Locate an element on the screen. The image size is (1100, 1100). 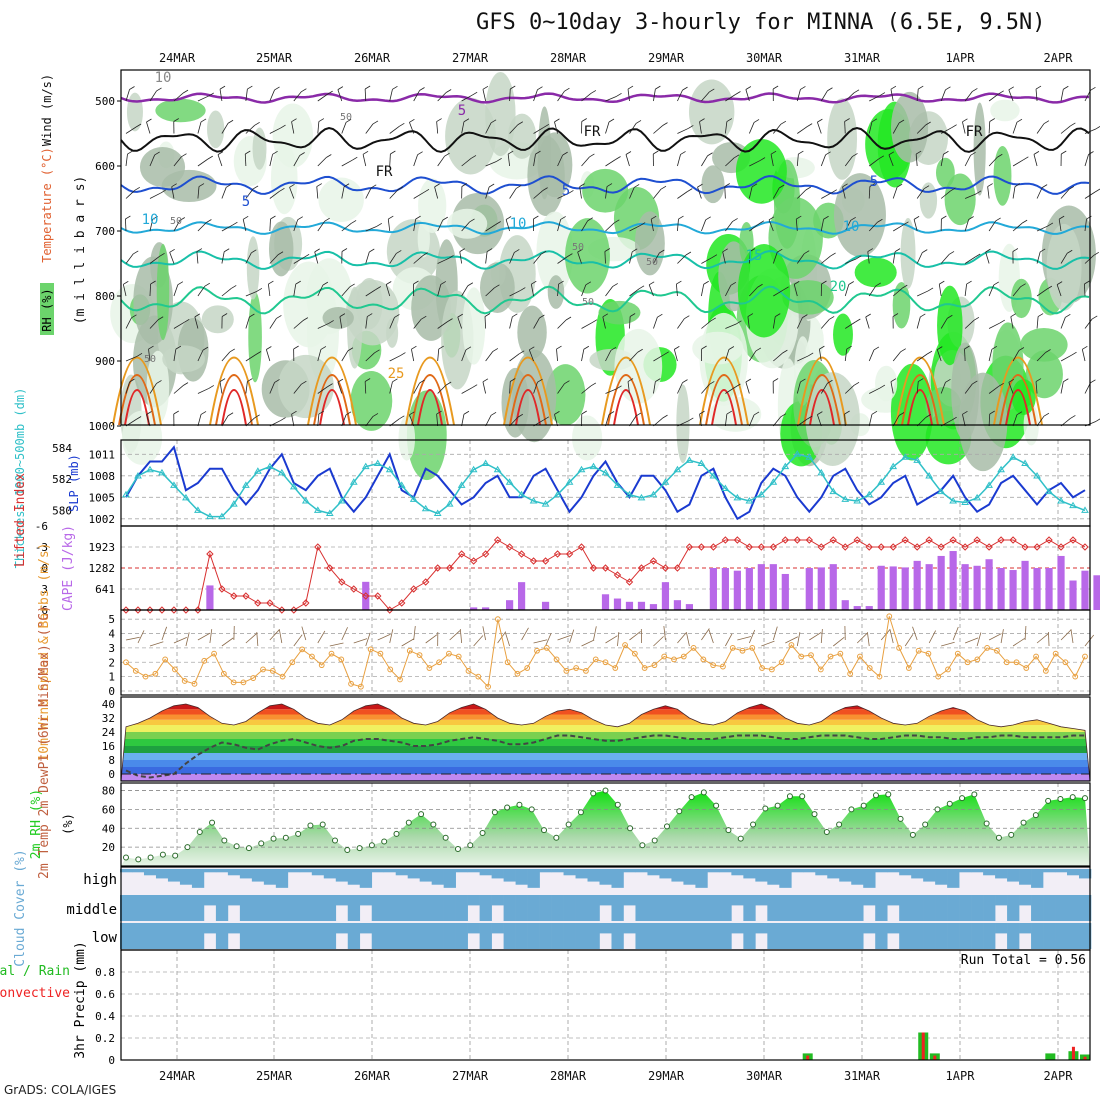
temp-band is located at coordinates (605, 749).